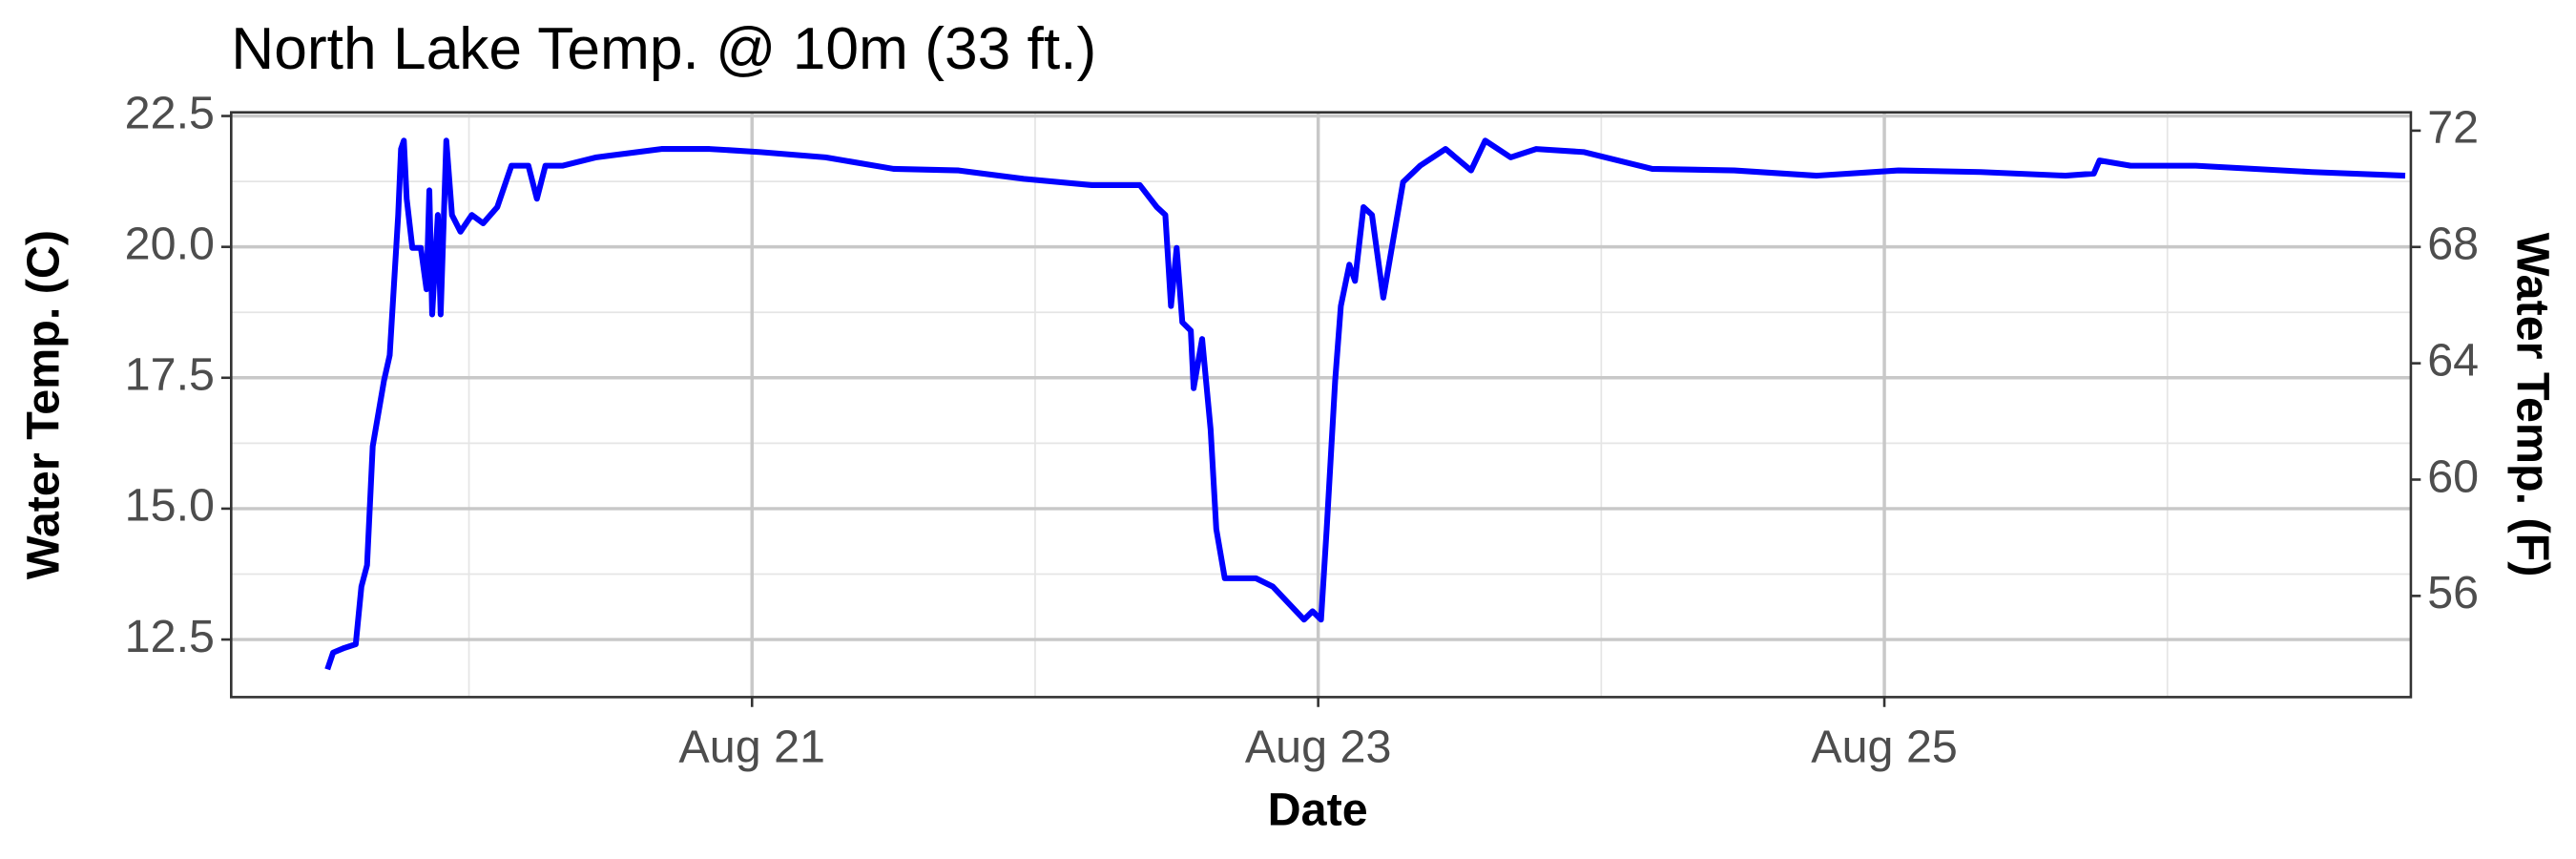 The height and width of the screenshot is (859, 2576). I want to click on x-tick-label: Aug 21, so click(751, 747).